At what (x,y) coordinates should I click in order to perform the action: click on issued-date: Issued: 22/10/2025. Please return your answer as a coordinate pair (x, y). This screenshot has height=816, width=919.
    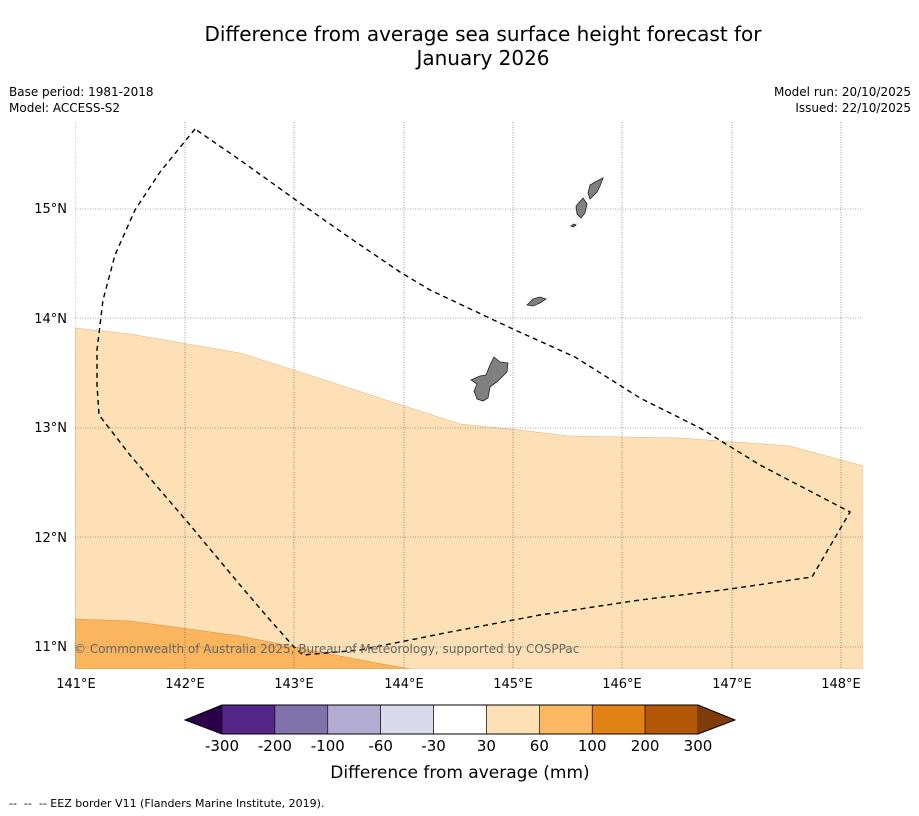
    Looking at the image, I should click on (853, 108).